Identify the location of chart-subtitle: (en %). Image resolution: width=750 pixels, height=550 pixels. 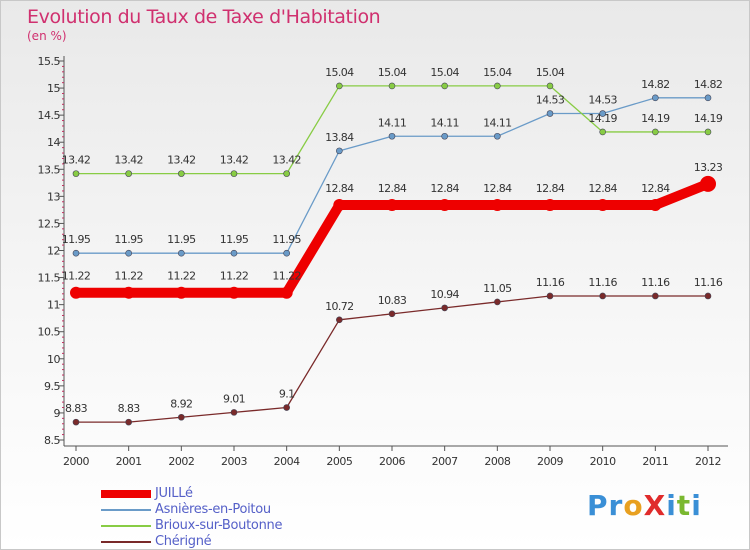
(47, 36).